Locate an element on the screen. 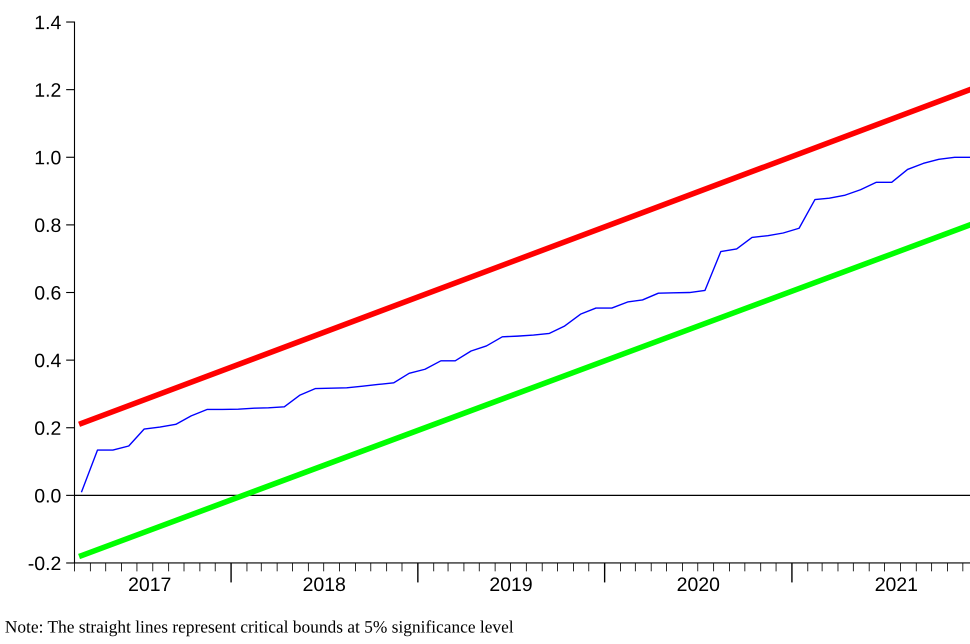 This screenshot has width=970, height=644. y-tick-label: 0.4 is located at coordinates (48, 361).